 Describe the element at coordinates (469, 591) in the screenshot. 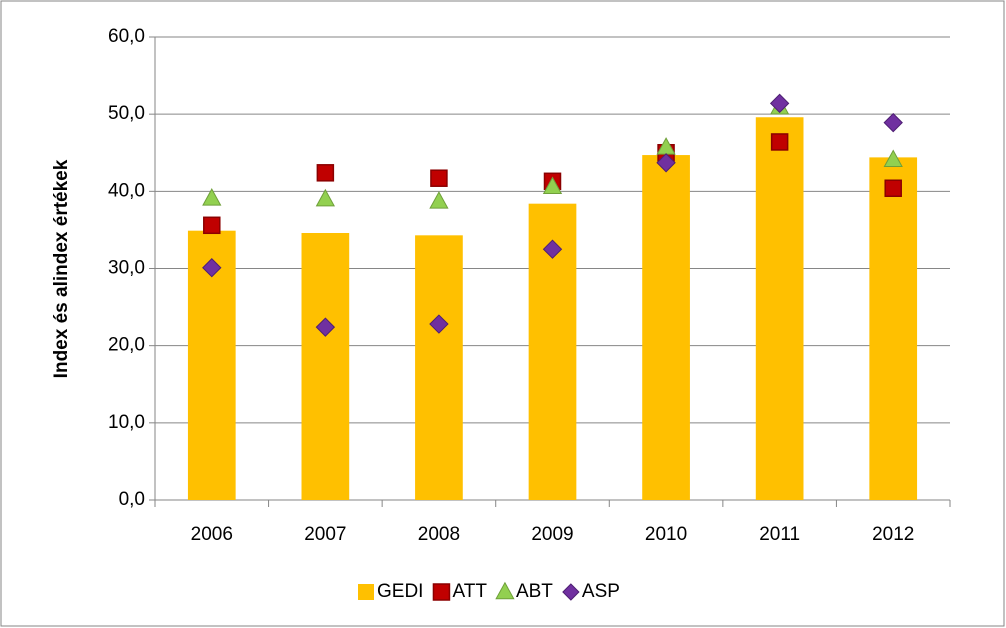

I see `legend-label: ATT` at that location.